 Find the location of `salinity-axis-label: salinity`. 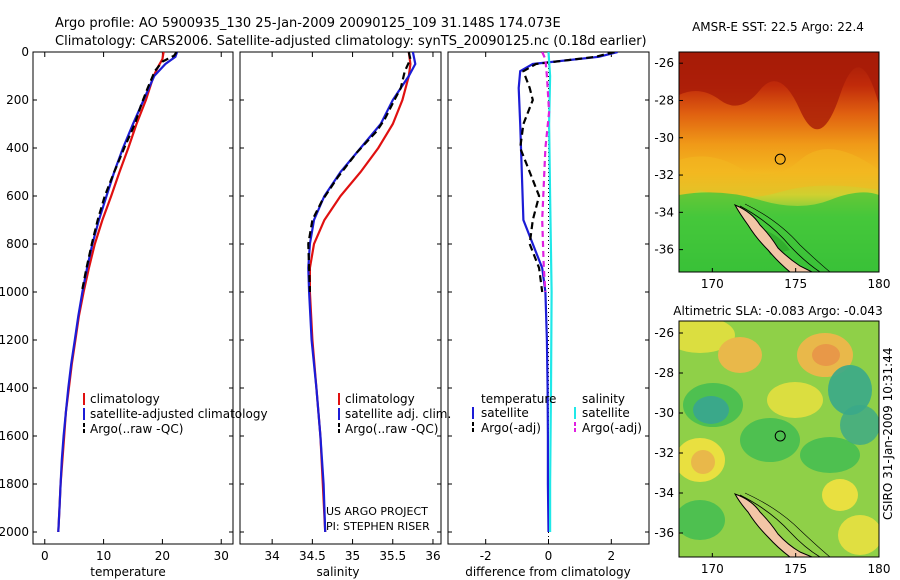

salinity-axis-label: salinity is located at coordinates (337, 572).